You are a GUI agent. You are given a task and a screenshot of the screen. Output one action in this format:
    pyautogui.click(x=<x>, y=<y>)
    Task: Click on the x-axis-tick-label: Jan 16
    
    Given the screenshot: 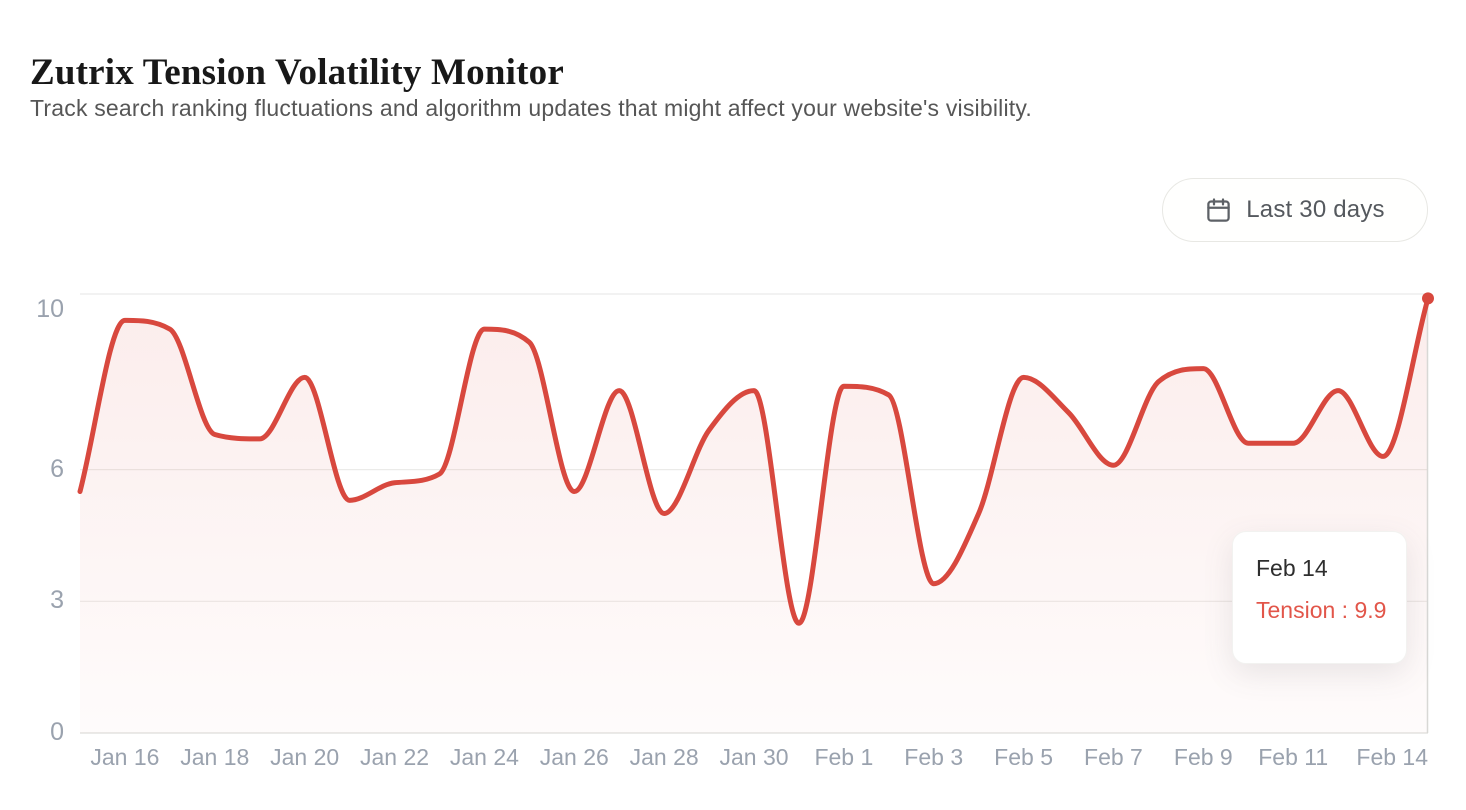 What is the action you would take?
    pyautogui.click(x=125, y=757)
    